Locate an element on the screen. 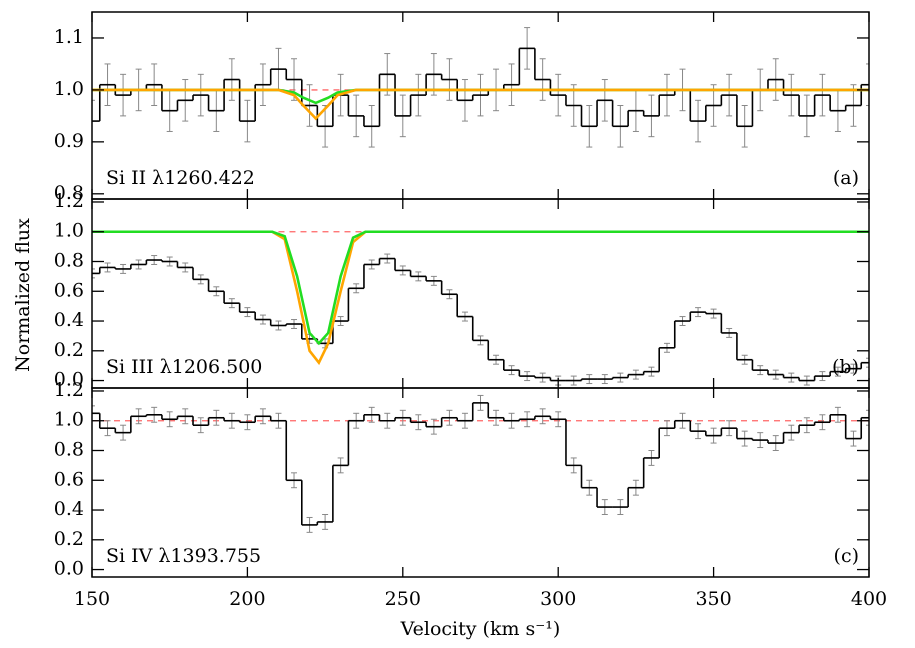 This screenshot has height=648, width=915. panel-letter: (c) is located at coordinates (846, 556).